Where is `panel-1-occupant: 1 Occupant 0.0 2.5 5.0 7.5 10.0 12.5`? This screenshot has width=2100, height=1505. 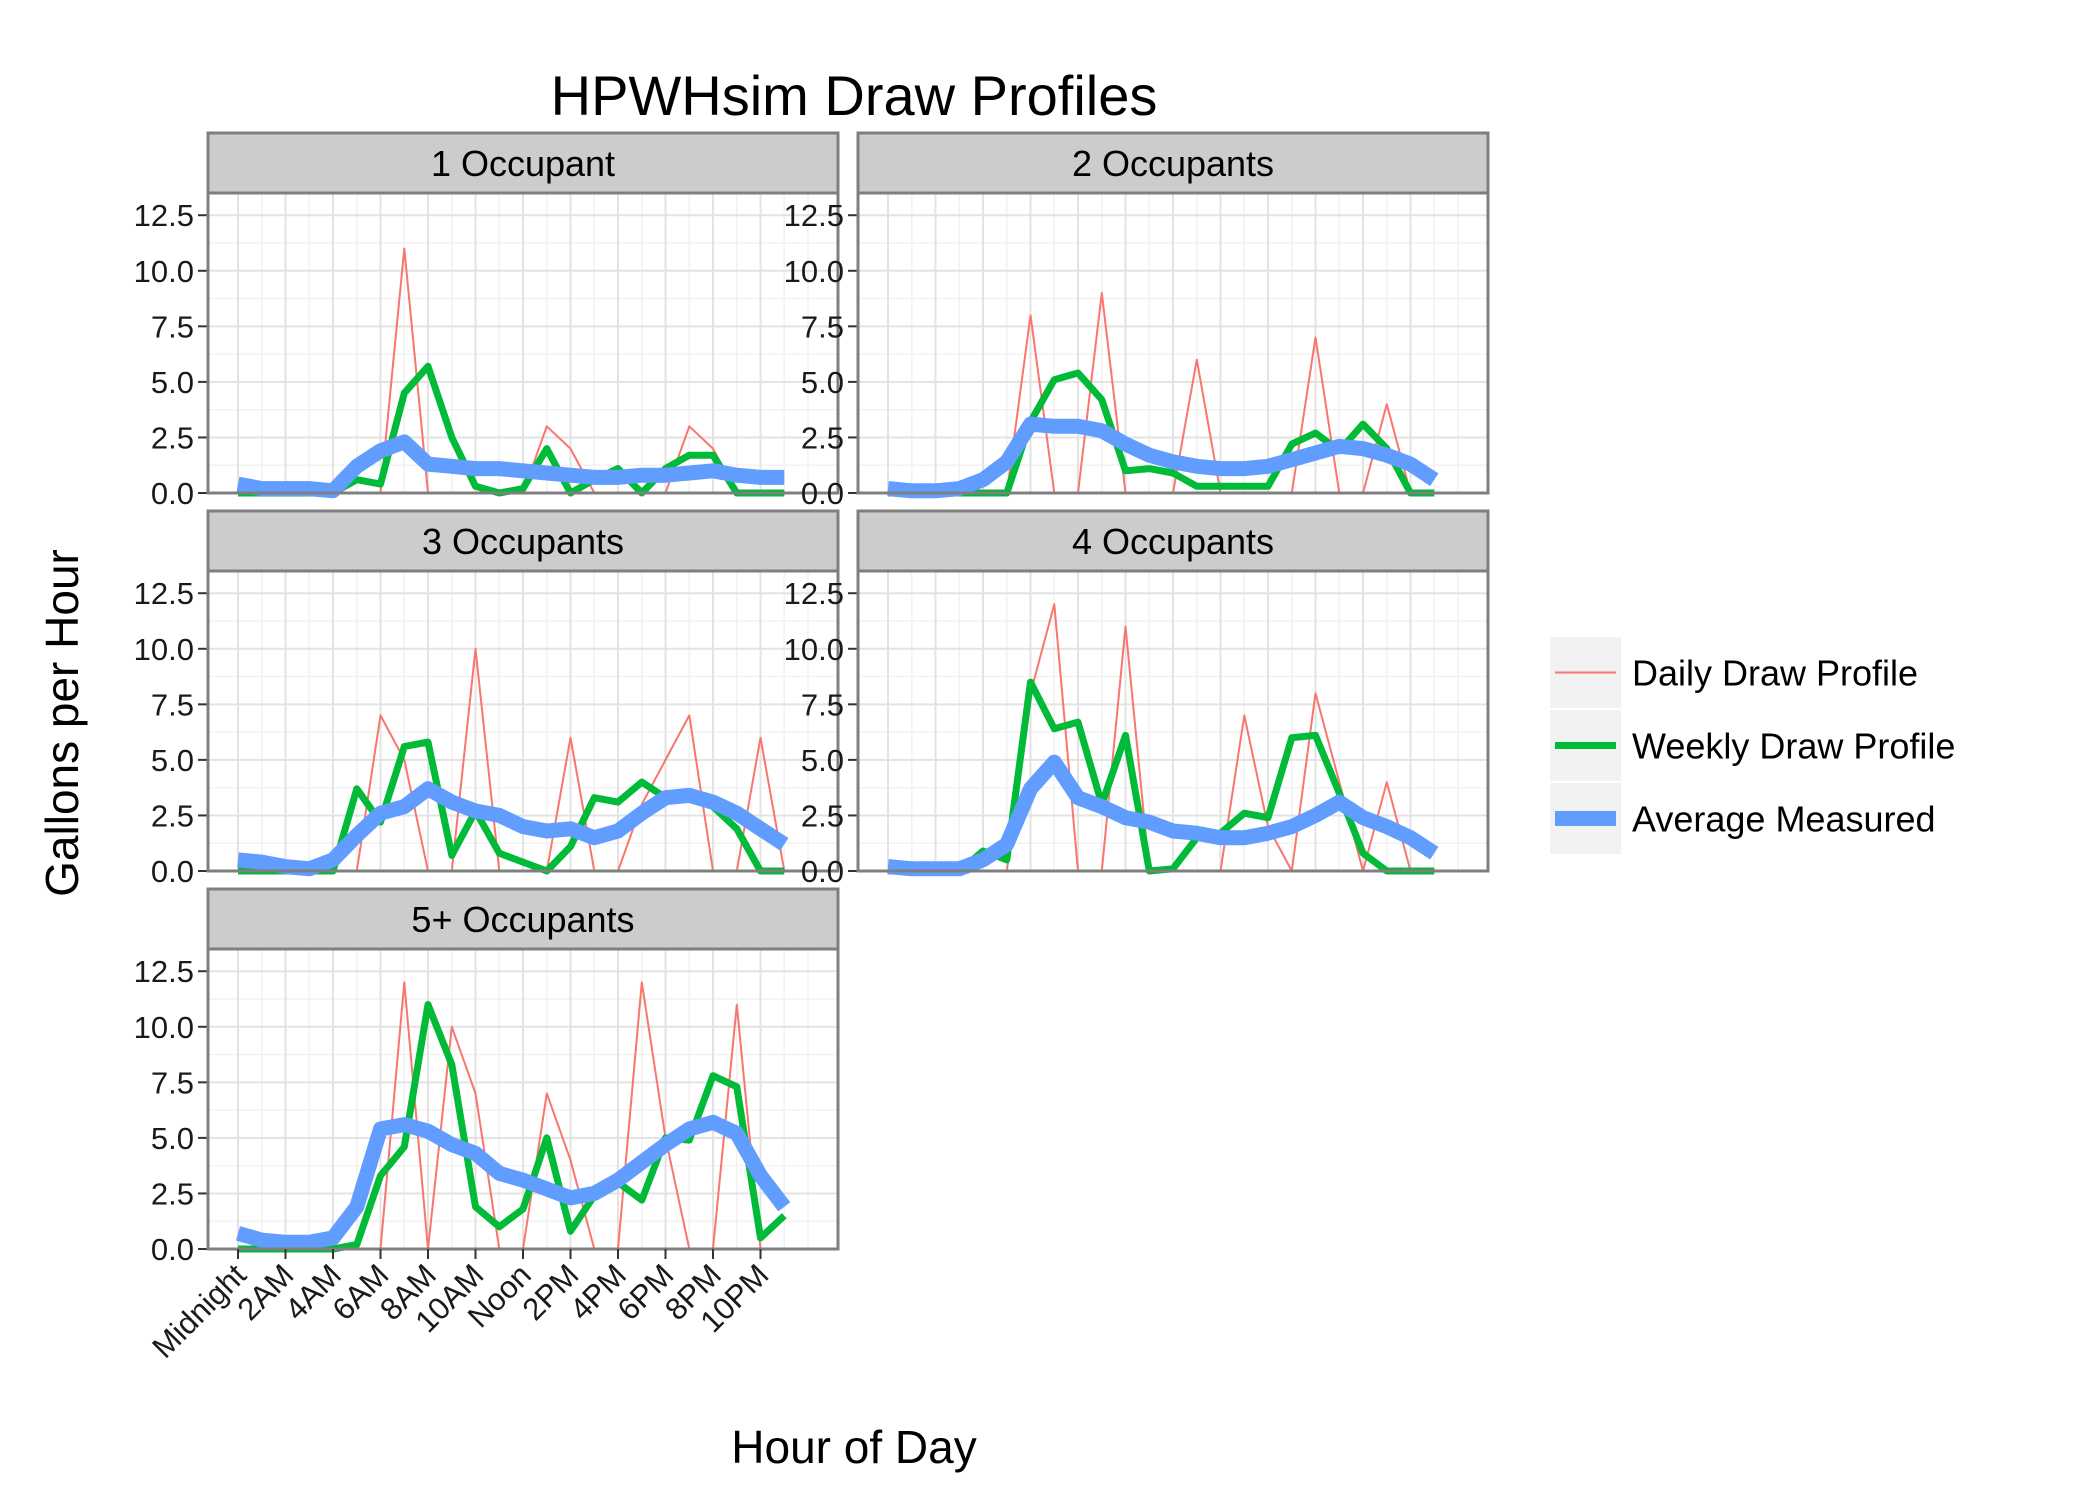 panel-1-occupant: 1 Occupant 0.0 2.5 5.0 7.5 10.0 12.5 is located at coordinates (487, 321).